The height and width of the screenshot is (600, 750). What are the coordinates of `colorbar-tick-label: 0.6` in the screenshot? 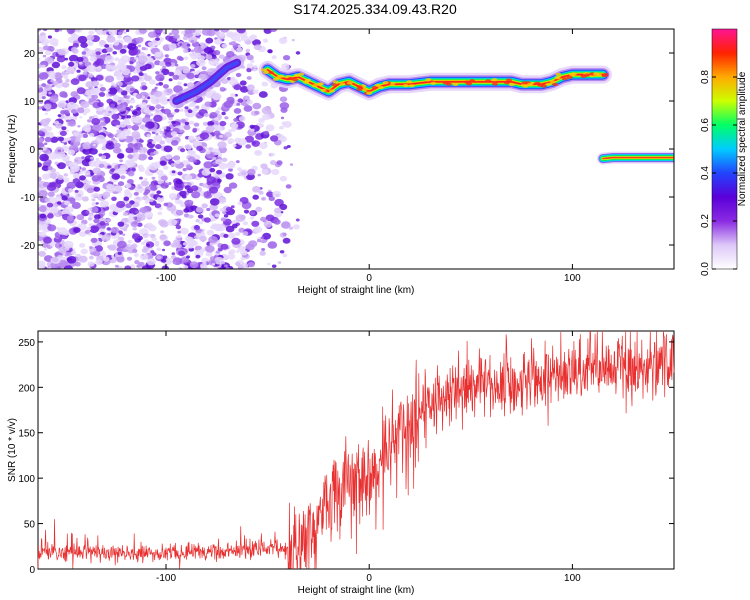 It's located at (705, 125).